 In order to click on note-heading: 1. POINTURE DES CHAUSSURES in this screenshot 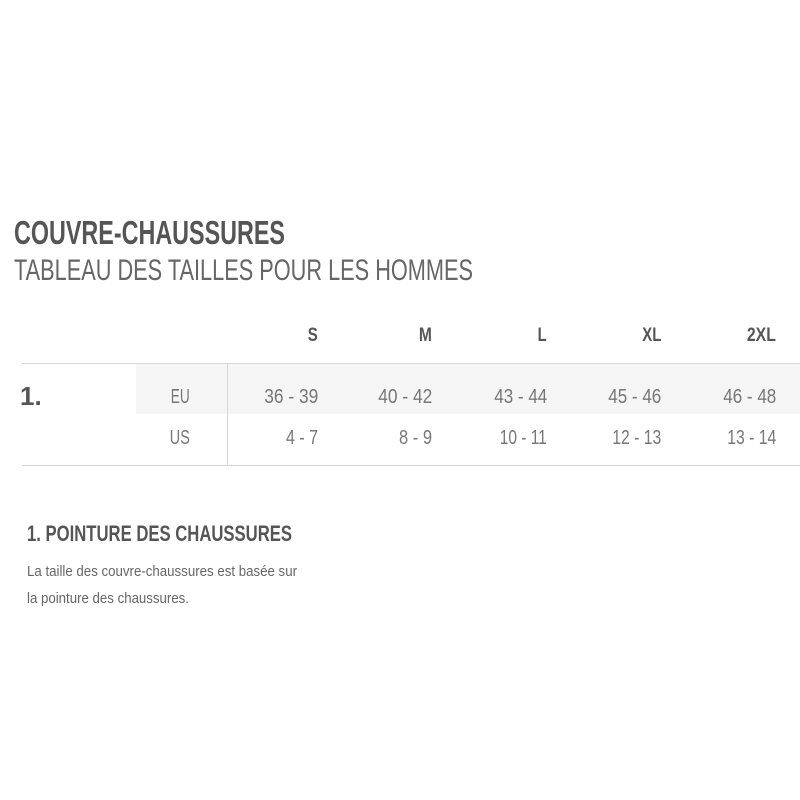, I will do `click(159, 533)`.